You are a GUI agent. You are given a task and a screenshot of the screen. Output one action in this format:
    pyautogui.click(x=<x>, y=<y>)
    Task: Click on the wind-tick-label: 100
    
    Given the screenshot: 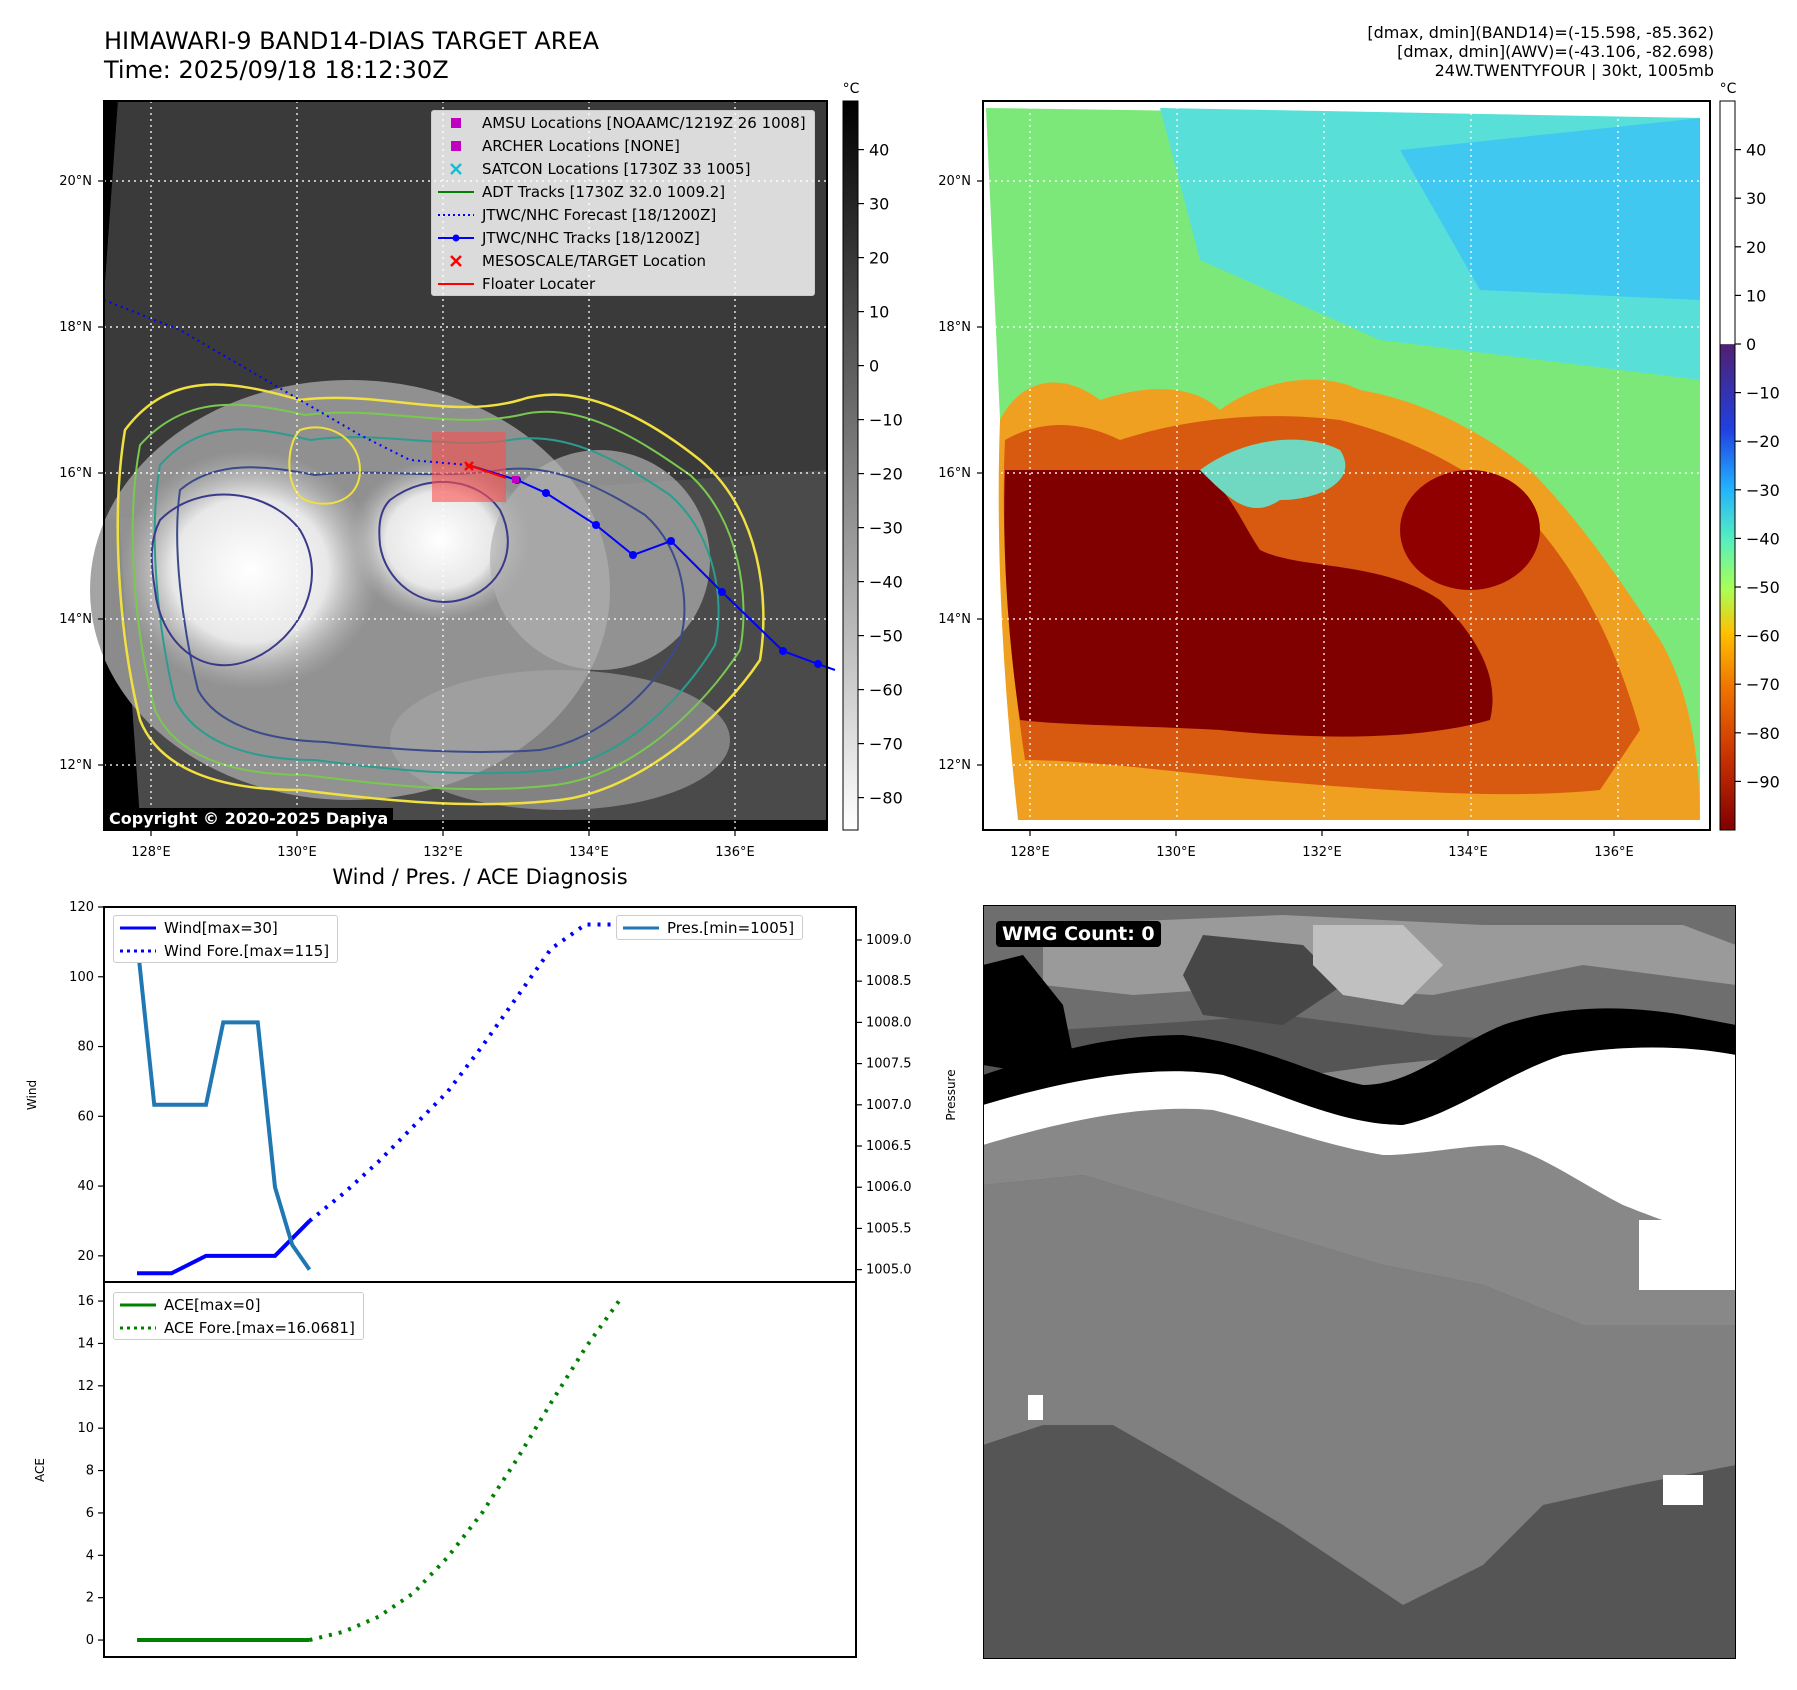 What is the action you would take?
    pyautogui.click(x=81, y=977)
    